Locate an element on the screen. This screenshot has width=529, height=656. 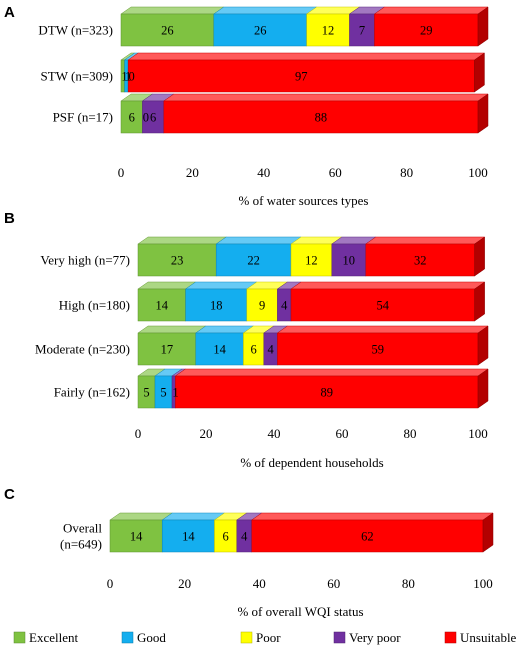
value-label: 54 is located at coordinates (383, 306).